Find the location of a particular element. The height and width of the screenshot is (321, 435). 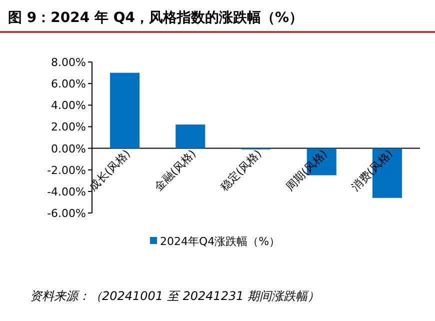

y-tick-label: 4.00% is located at coordinates (68, 105).